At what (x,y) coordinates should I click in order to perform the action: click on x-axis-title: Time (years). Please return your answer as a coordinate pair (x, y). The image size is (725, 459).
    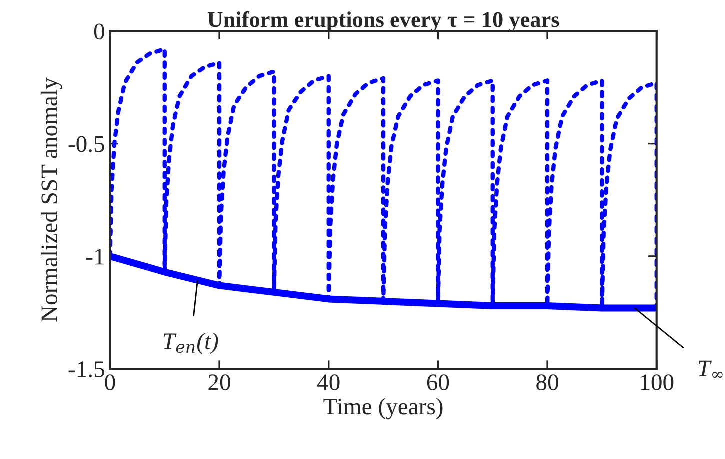
    Looking at the image, I should click on (383, 409).